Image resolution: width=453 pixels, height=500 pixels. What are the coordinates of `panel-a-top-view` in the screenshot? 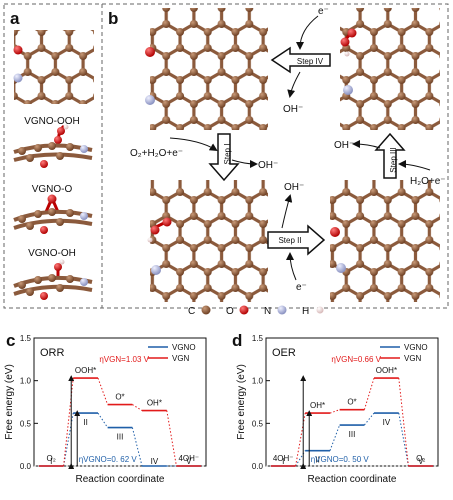 It's located at (53, 67).